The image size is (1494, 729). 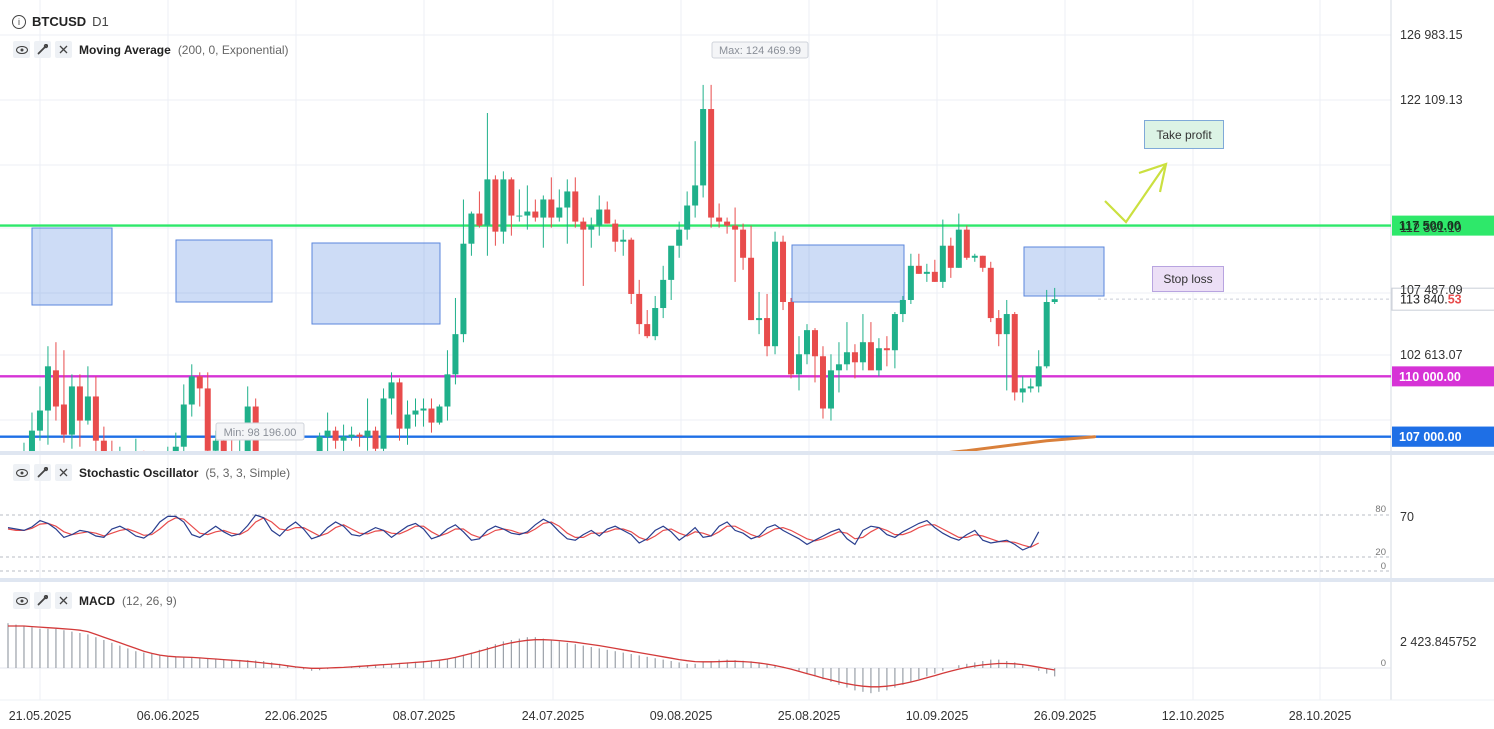 What do you see at coordinates (760, 50) in the screenshot?
I see `max-callout` at bounding box center [760, 50].